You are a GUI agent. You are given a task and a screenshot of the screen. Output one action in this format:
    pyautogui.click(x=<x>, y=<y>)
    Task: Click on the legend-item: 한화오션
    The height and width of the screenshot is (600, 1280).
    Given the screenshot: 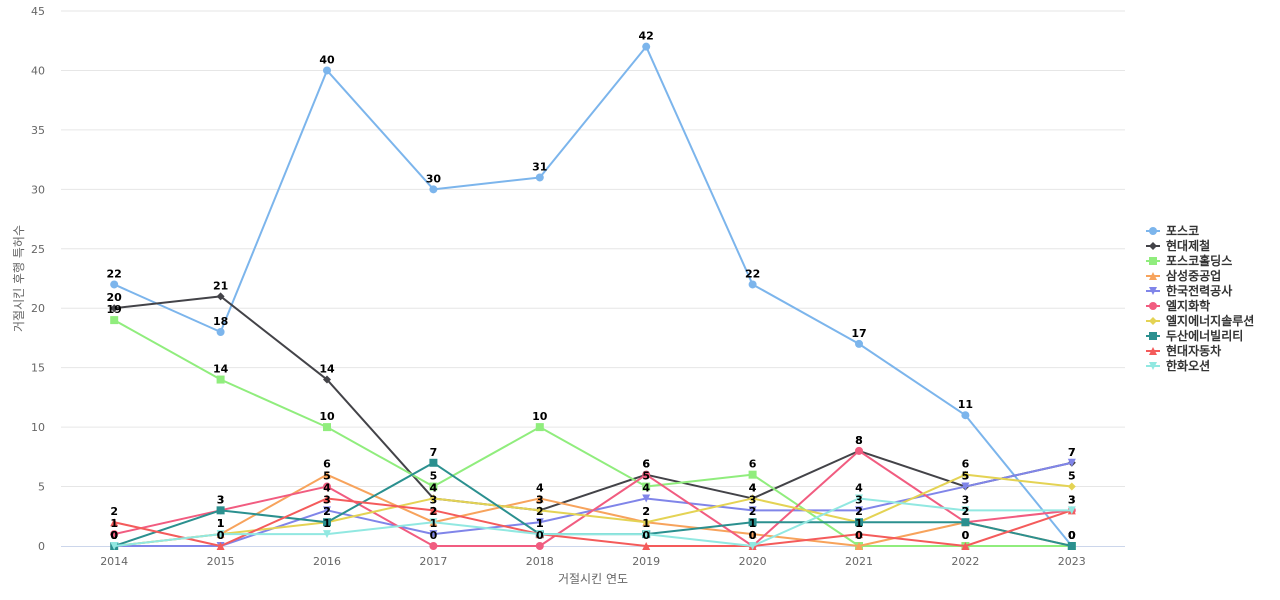 What is the action you would take?
    pyautogui.click(x=1178, y=365)
    